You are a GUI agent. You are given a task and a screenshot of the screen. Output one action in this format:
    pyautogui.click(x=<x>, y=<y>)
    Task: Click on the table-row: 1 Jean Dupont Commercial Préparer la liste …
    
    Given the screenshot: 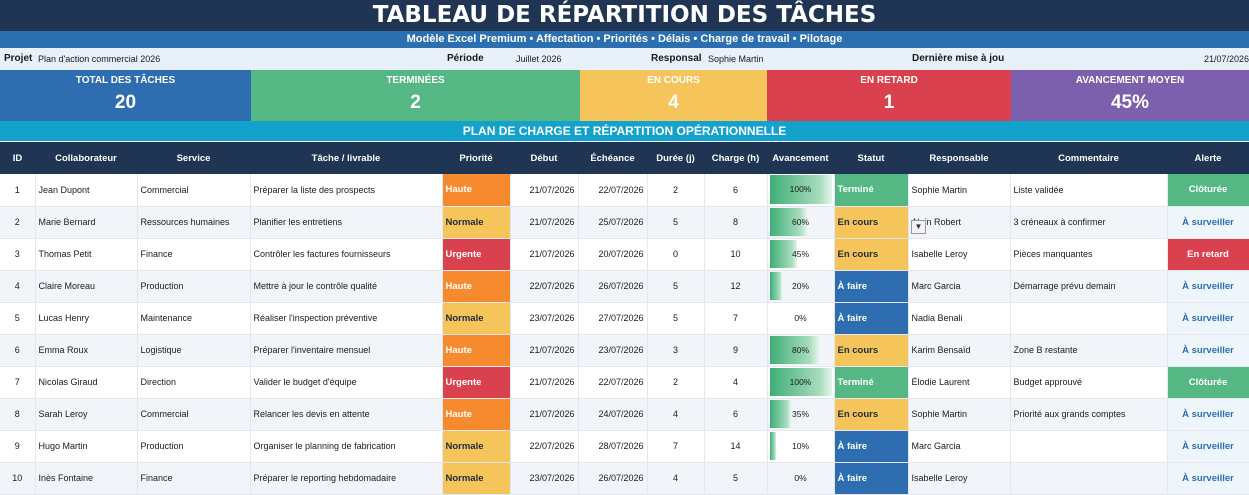 What is the action you would take?
    pyautogui.click(x=624, y=190)
    